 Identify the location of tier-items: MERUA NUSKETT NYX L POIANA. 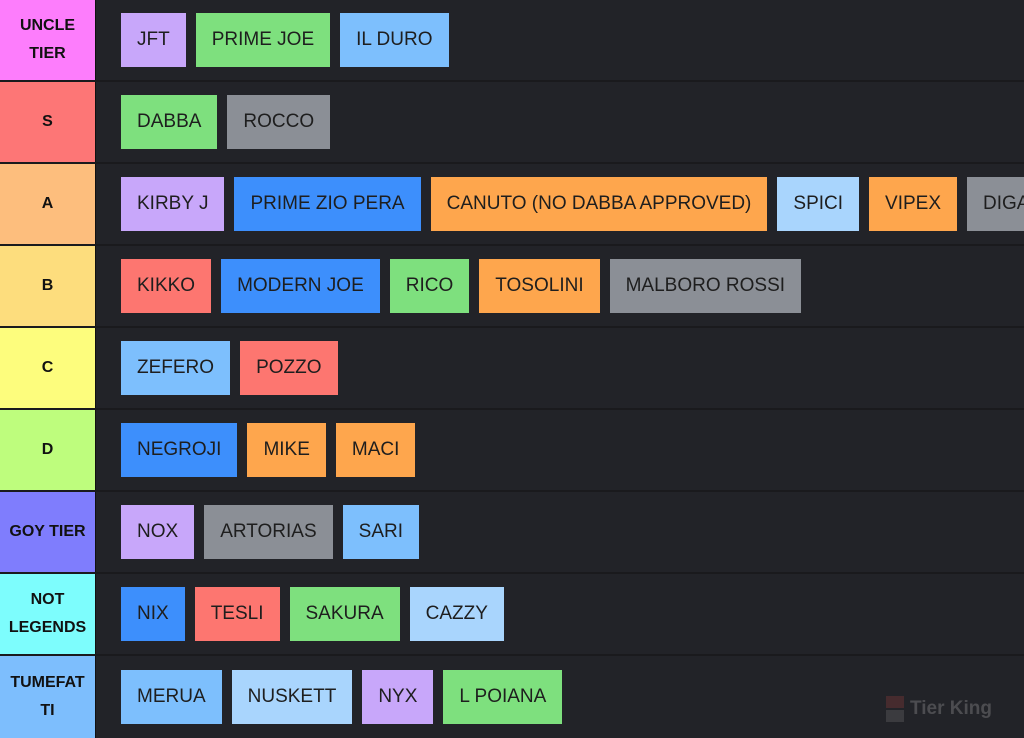
(559, 697).